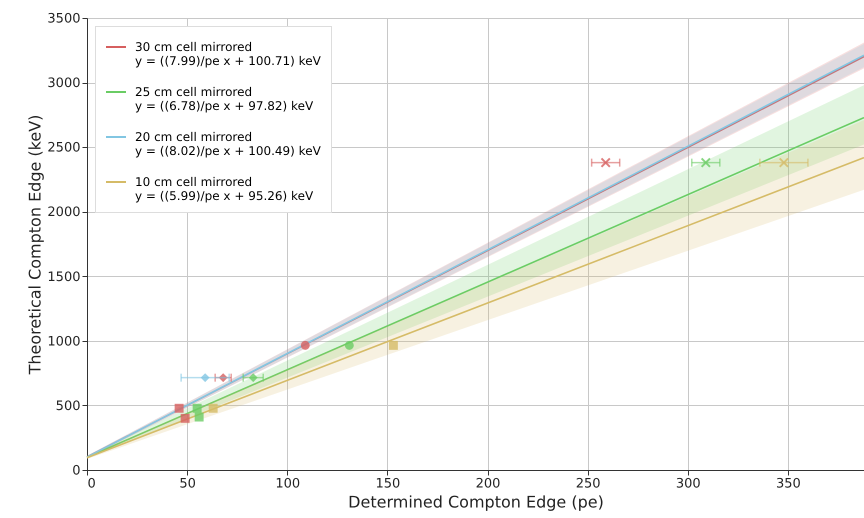 The width and height of the screenshot is (864, 518). Describe the element at coordinates (488, 484) in the screenshot. I see `x-tick-label: 200` at that location.